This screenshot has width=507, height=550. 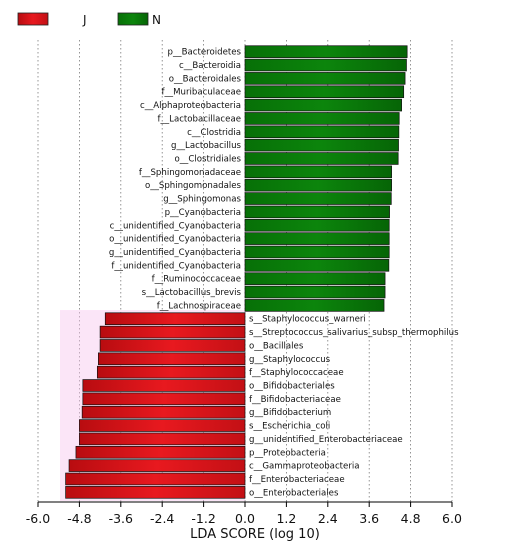 What do you see at coordinates (326, 440) in the screenshot?
I see `bar-label-g-unidentified-enterobacteriaceae: g__unidentified_Enterobacteriaceae` at bounding box center [326, 440].